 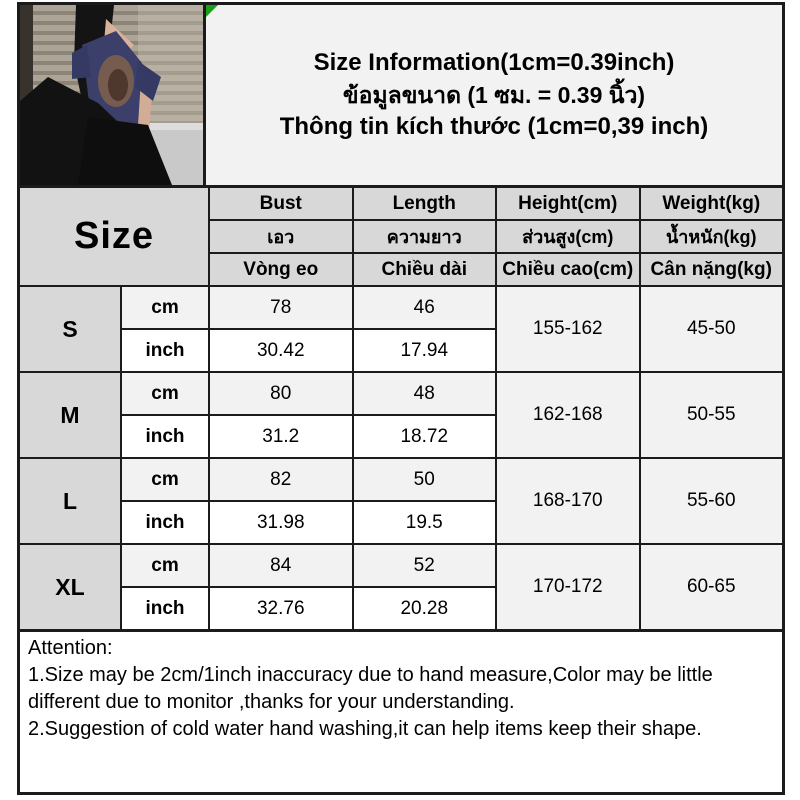 What do you see at coordinates (711, 587) in the screenshot?
I see `xl-weight: 60-65` at bounding box center [711, 587].